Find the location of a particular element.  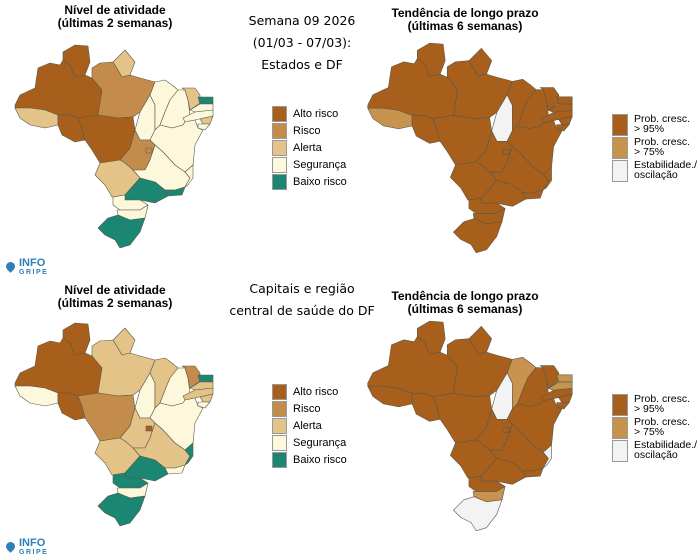

map-capitals-trend is located at coordinates (470, 426).